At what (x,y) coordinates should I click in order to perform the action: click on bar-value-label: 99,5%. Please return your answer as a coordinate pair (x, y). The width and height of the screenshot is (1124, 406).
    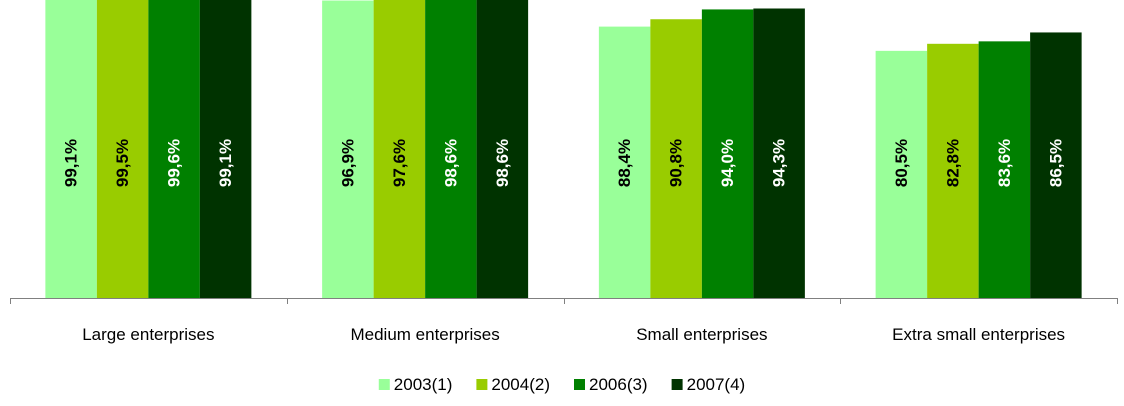
    Looking at the image, I should click on (122, 163).